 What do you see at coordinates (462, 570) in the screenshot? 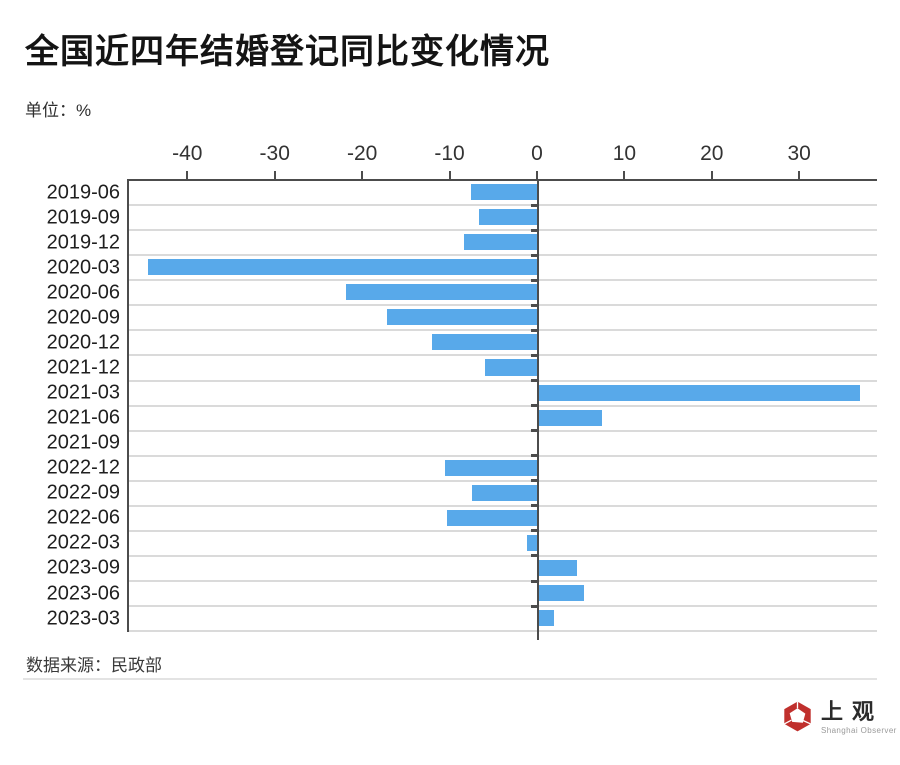
I see `category-row: 2023-09` at bounding box center [462, 570].